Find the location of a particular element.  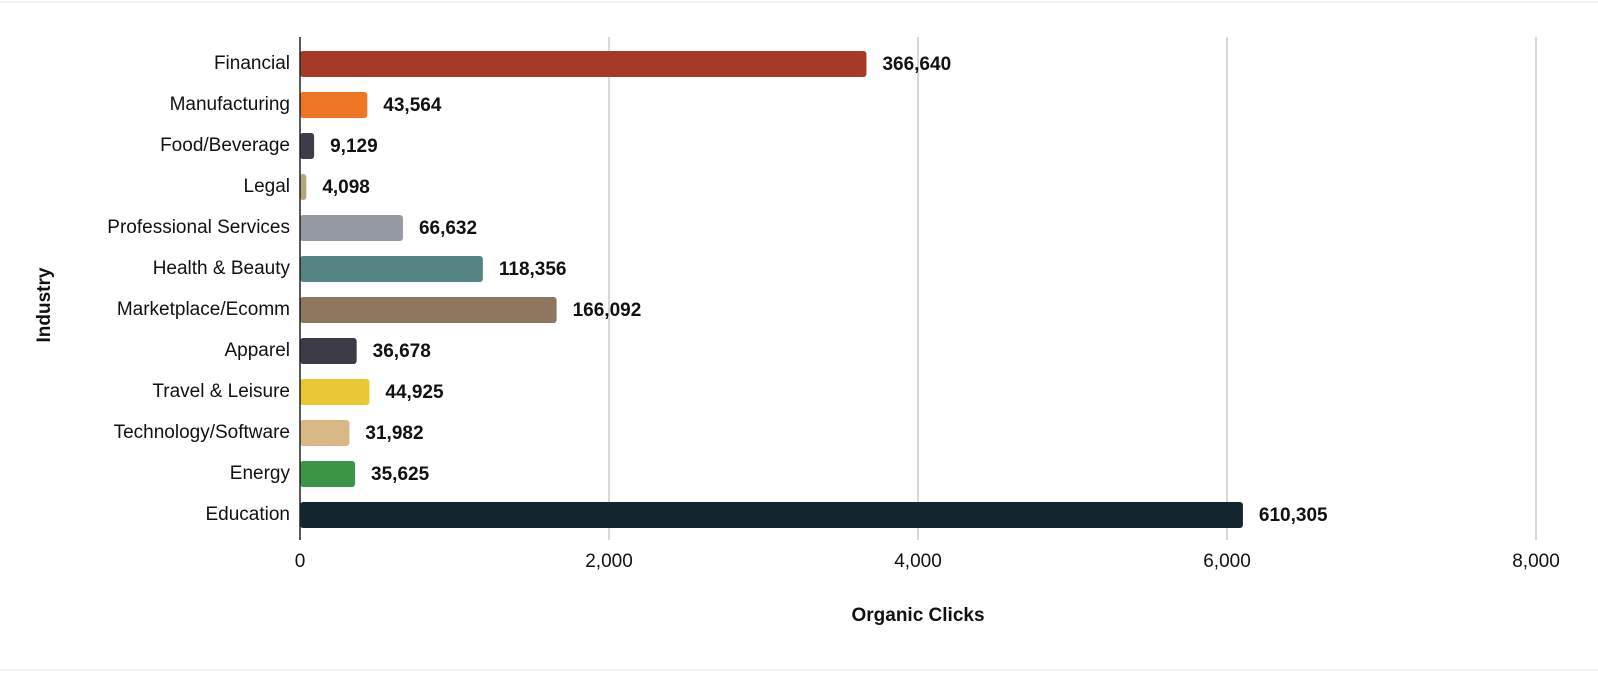

x-tick-label: 0 is located at coordinates (300, 561).